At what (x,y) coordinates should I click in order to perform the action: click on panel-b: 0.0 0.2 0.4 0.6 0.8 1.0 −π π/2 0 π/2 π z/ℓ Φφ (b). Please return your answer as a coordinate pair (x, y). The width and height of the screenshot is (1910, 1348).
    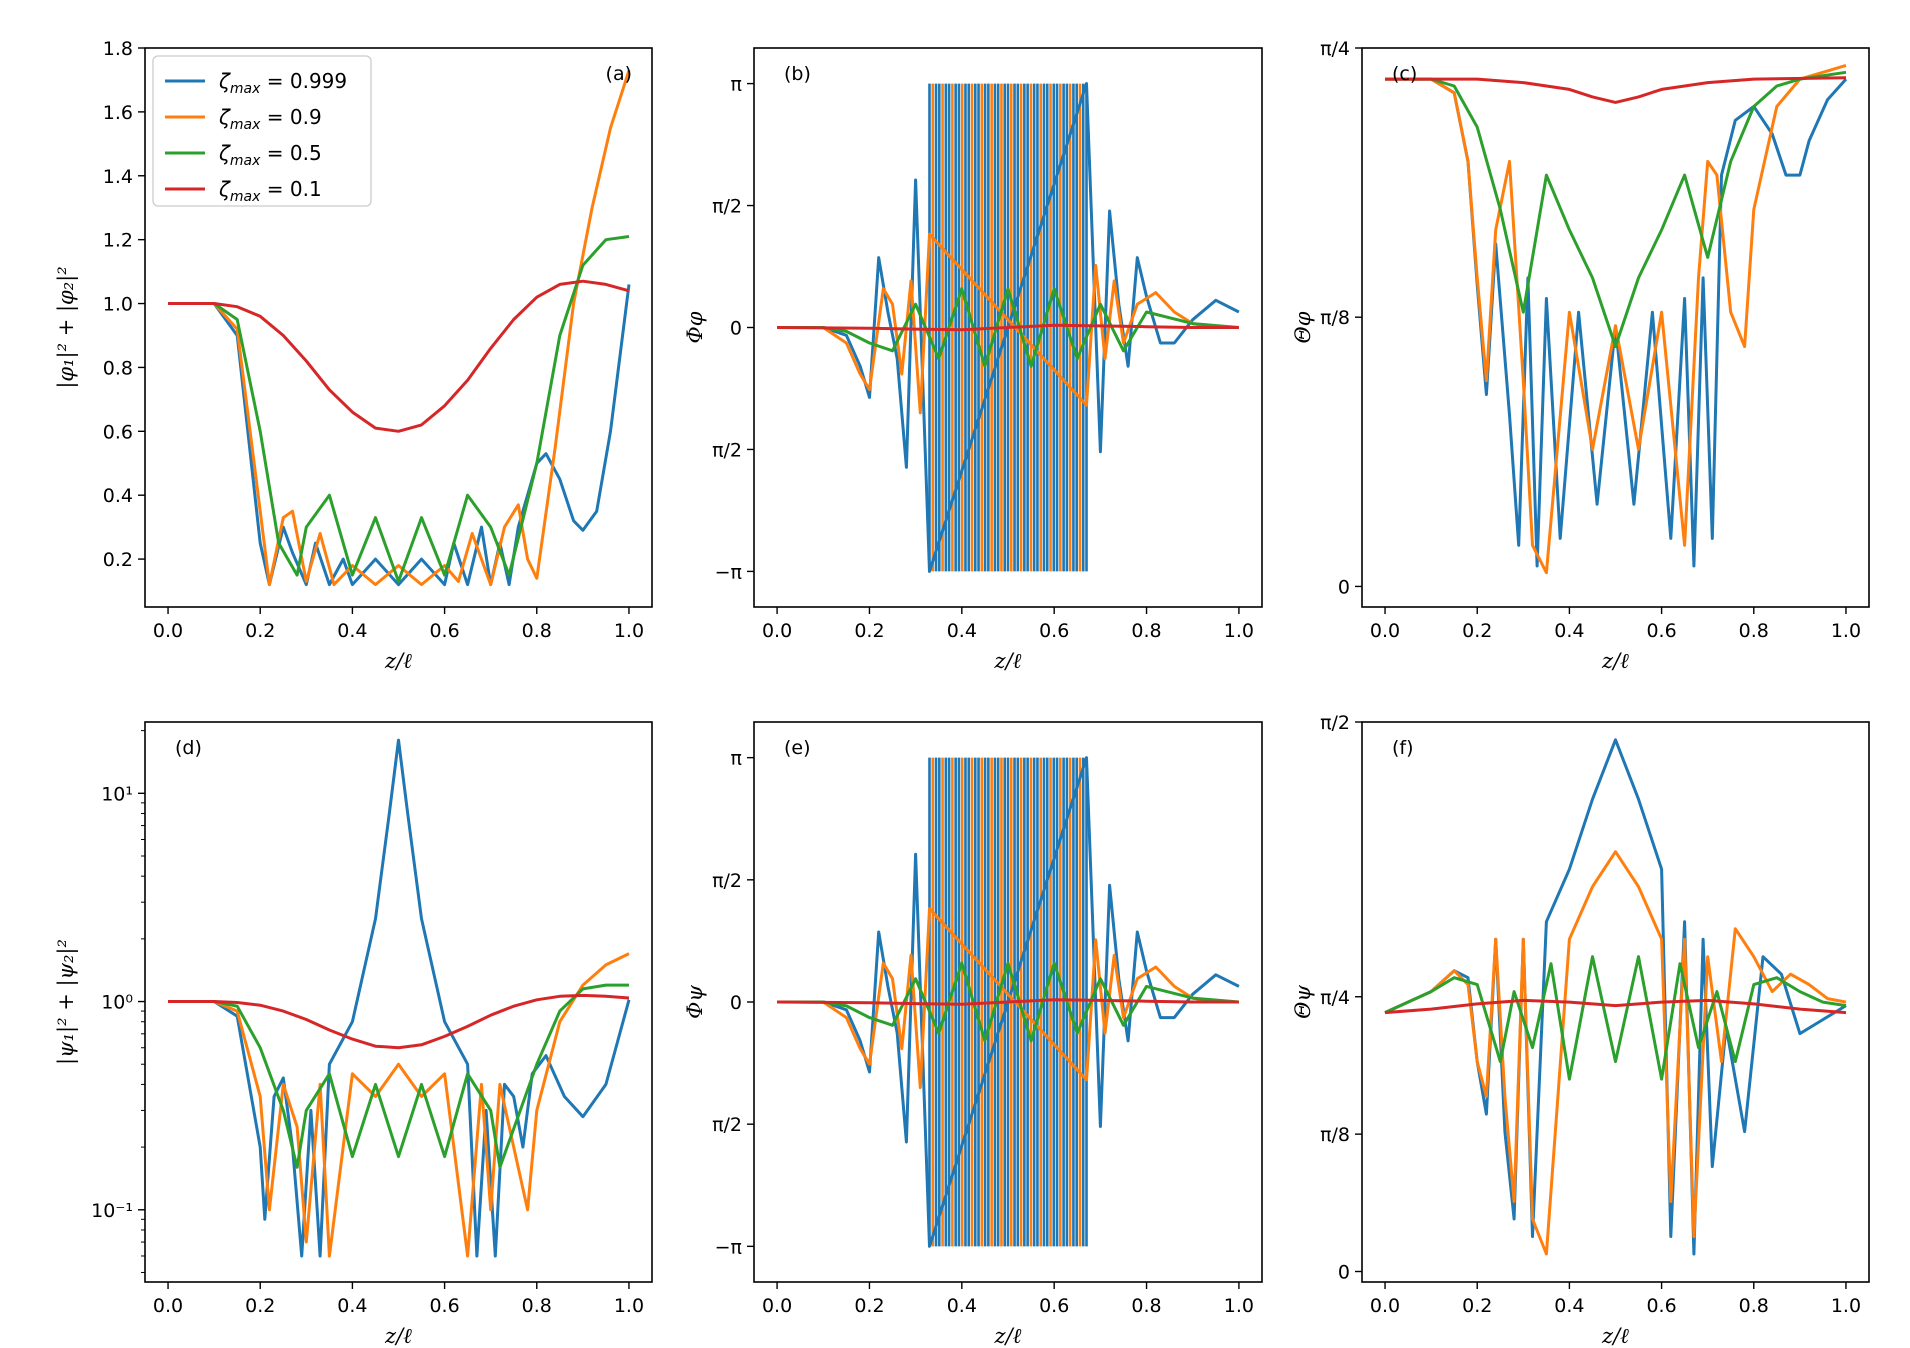
    Looking at the image, I should click on (973, 360).